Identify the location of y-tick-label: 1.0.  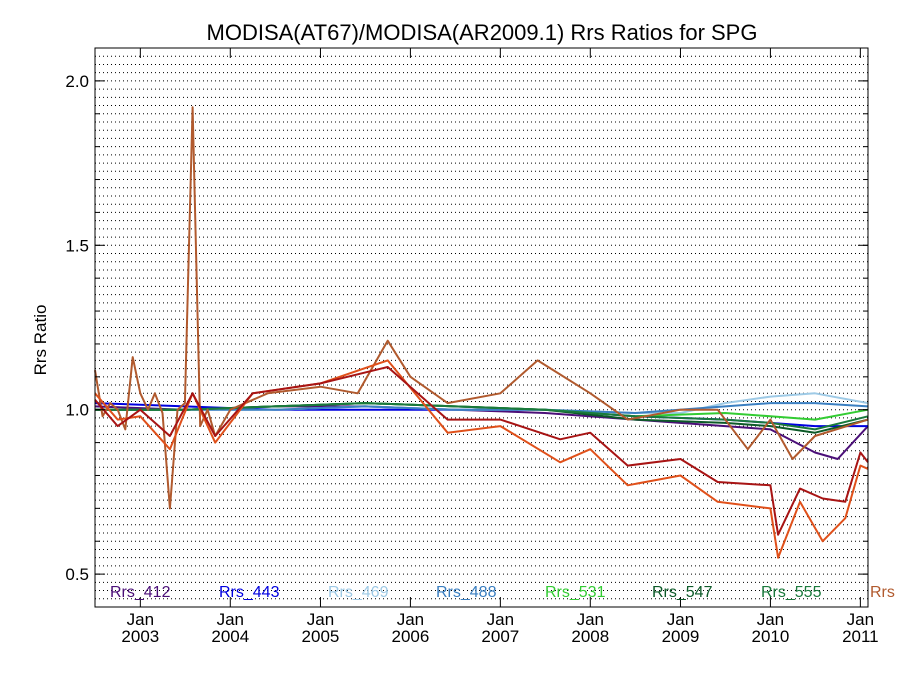
(77, 410).